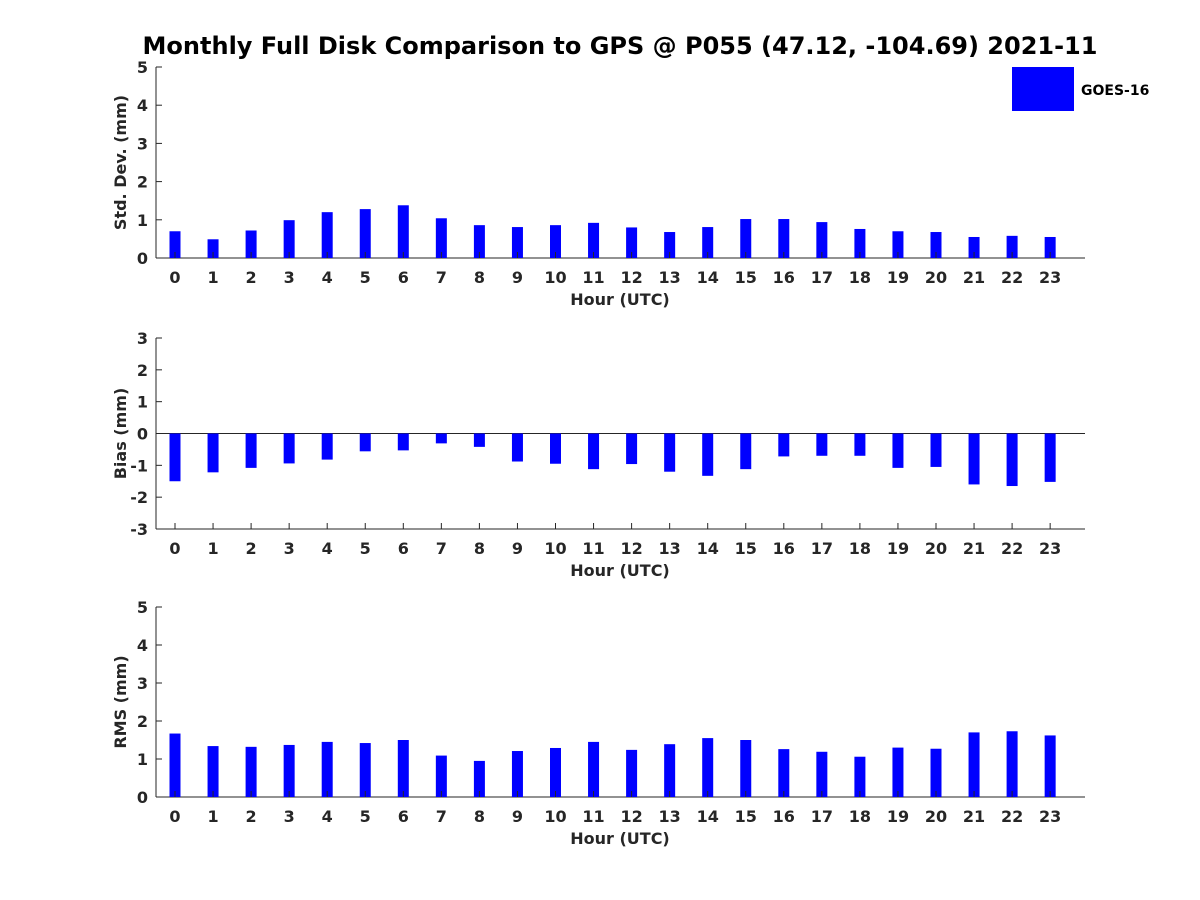 This screenshot has height=900, width=1200. What do you see at coordinates (898, 277) in the screenshot?
I see `std-dev-x-tick-label: 19` at bounding box center [898, 277].